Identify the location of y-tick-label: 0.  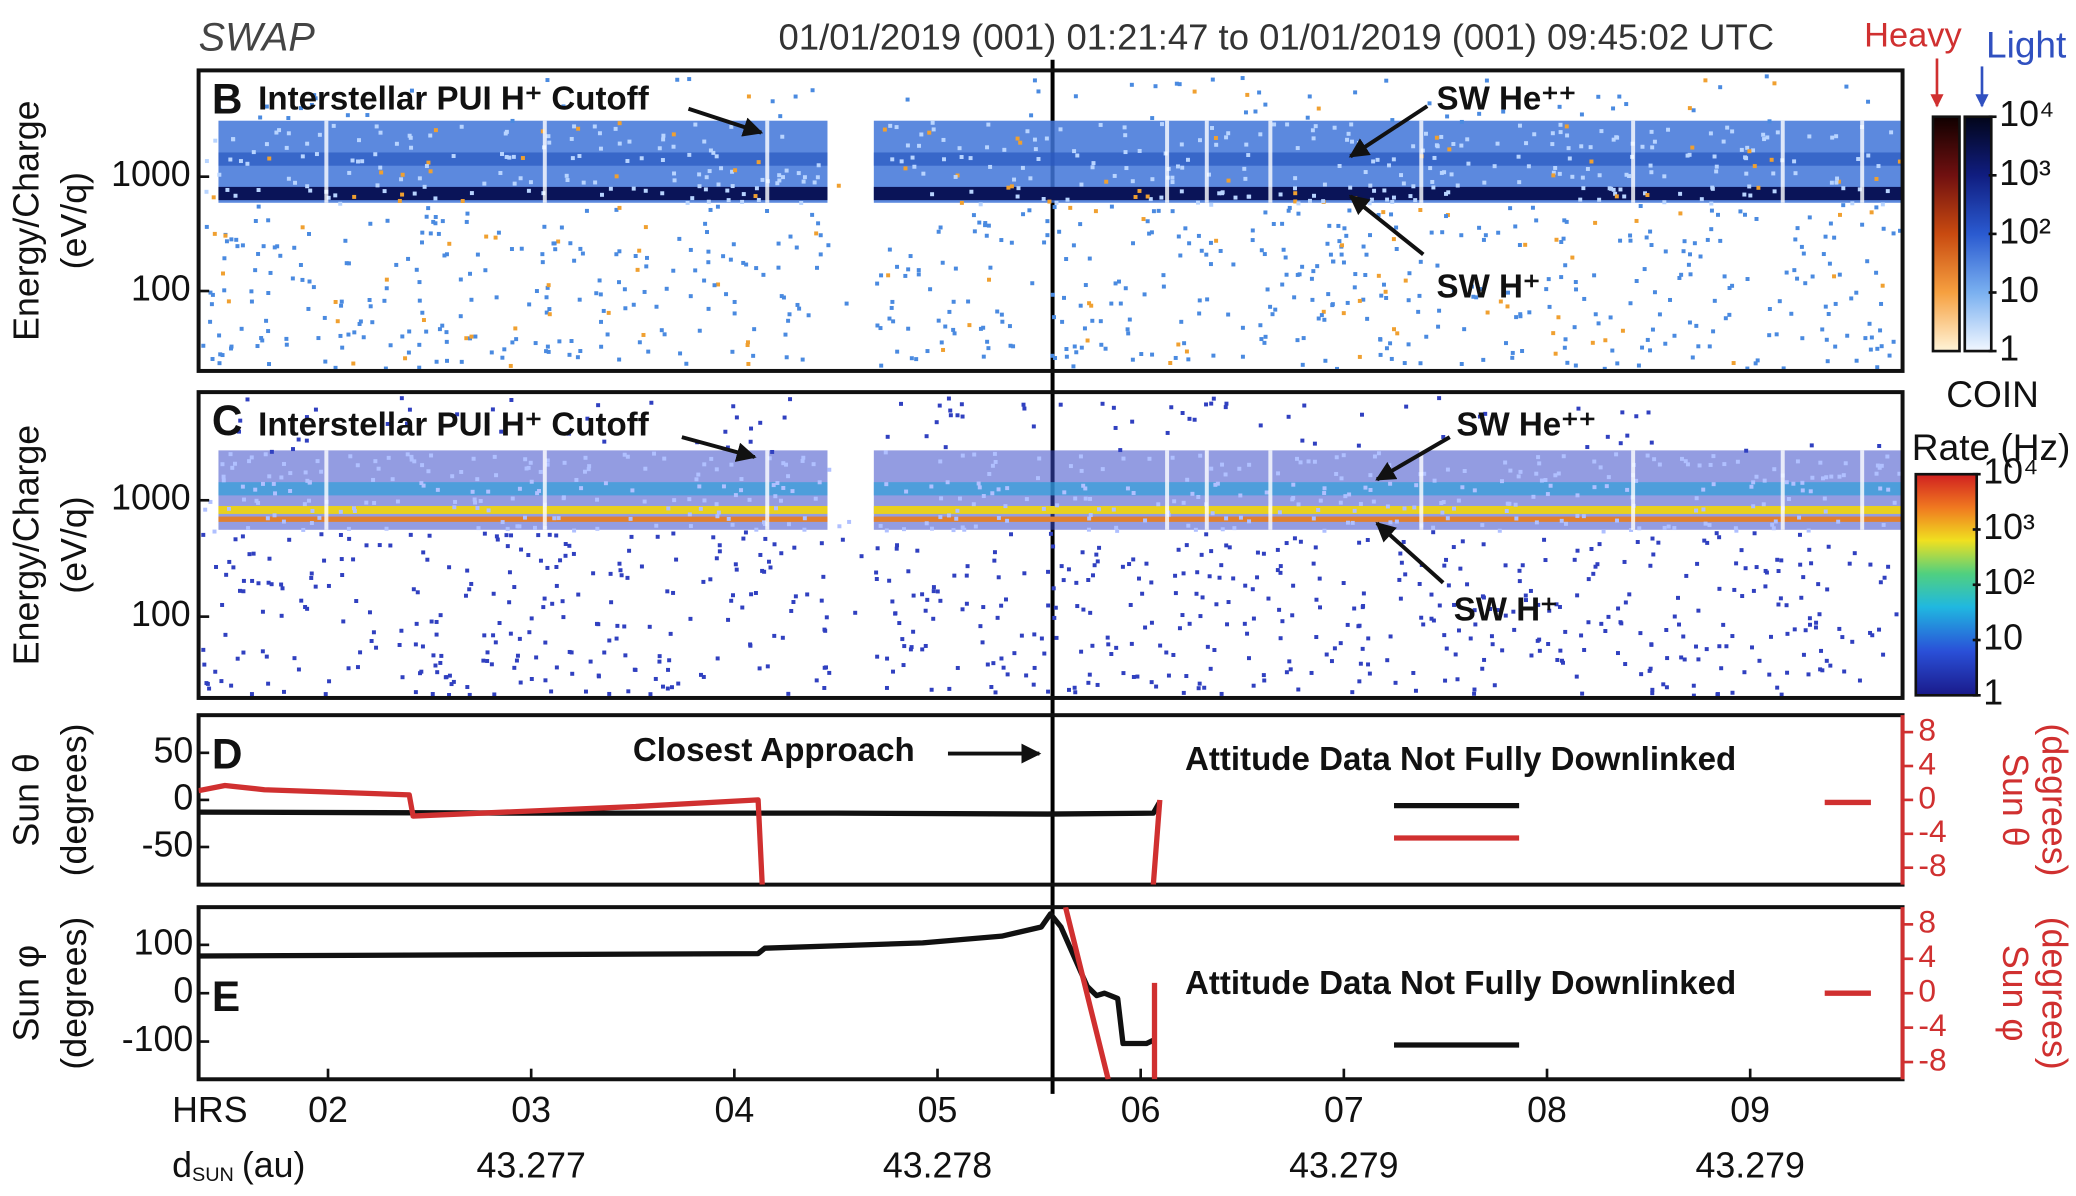
(183, 797).